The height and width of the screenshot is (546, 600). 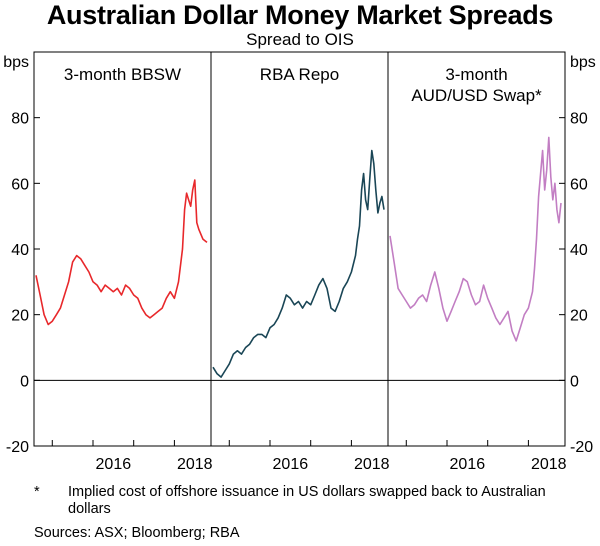 What do you see at coordinates (574, 381) in the screenshot?
I see `y-tick-label-right: 0` at bounding box center [574, 381].